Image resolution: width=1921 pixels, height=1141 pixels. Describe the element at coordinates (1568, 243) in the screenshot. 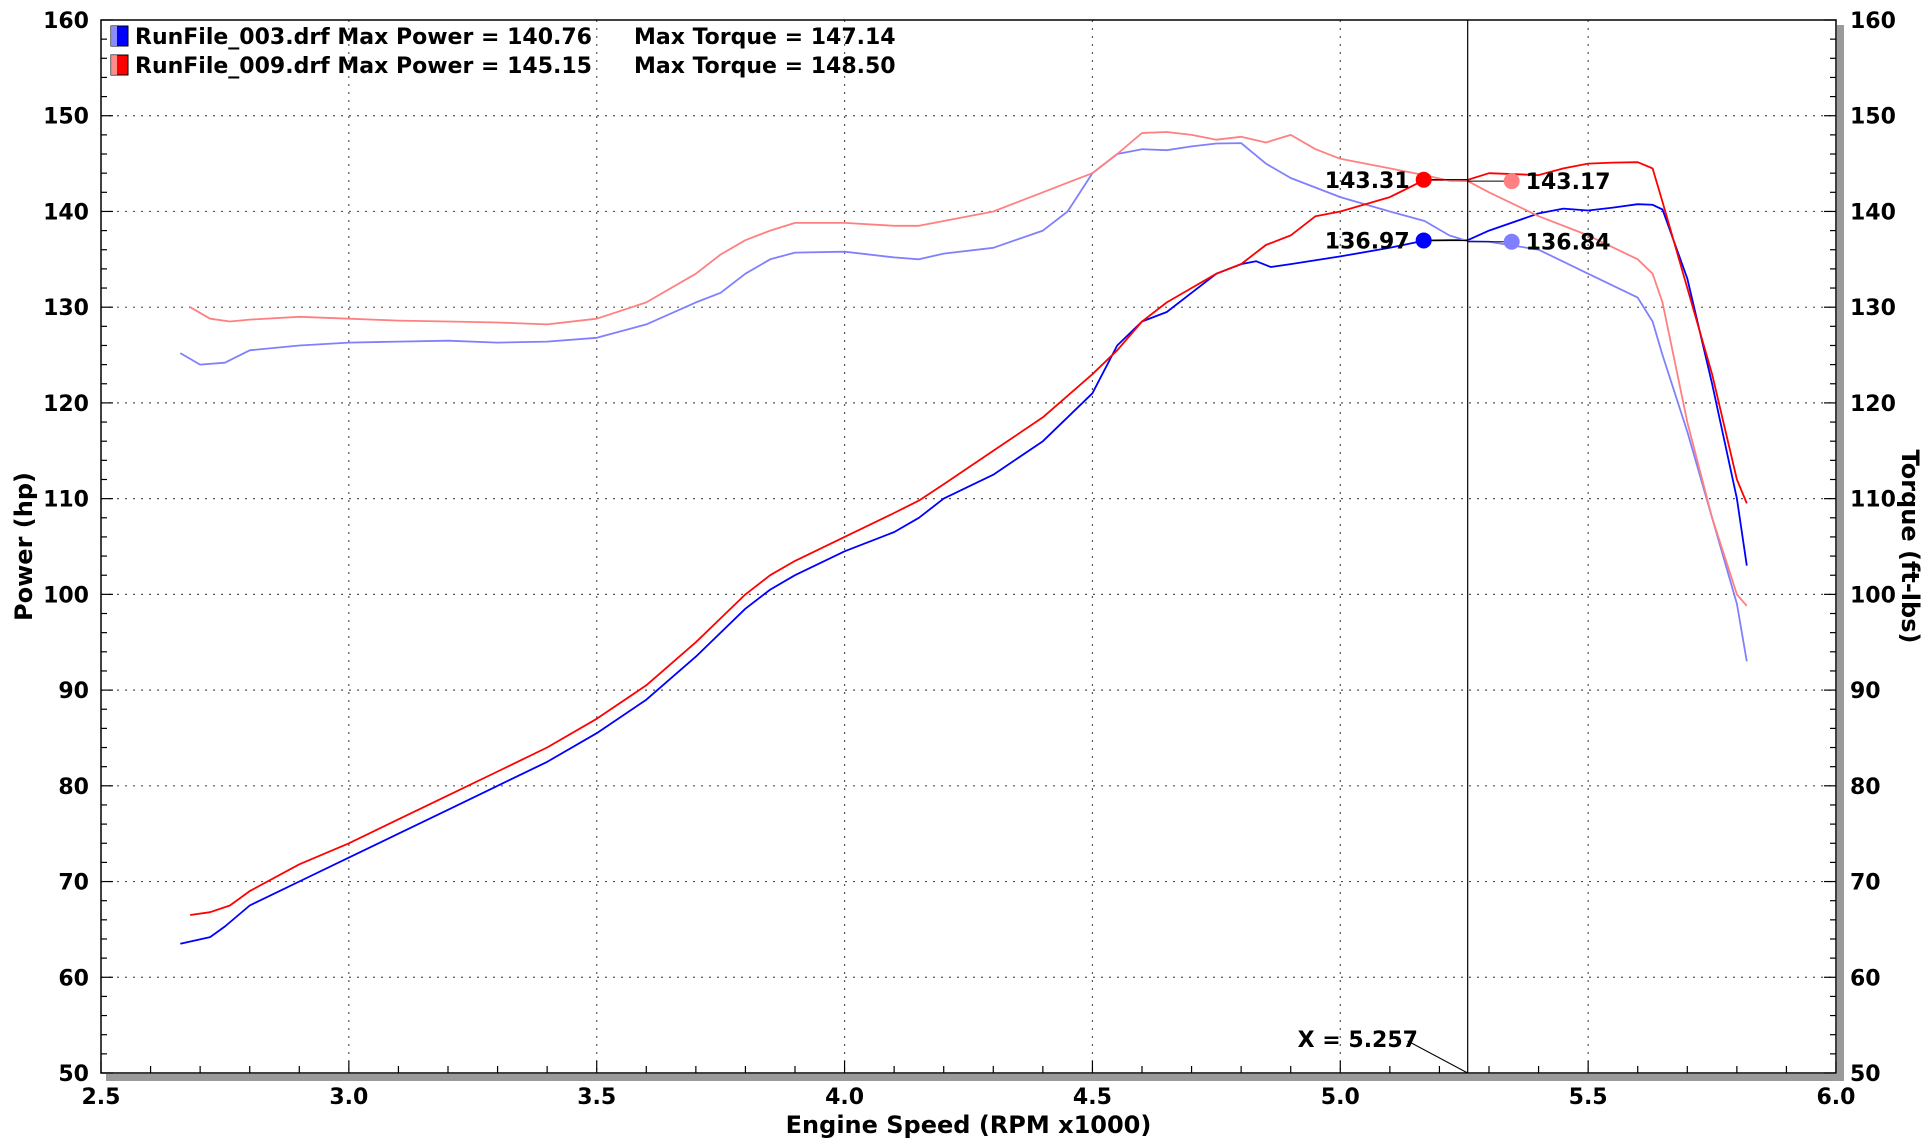

I see `cursor-readout-label: 136.84` at that location.